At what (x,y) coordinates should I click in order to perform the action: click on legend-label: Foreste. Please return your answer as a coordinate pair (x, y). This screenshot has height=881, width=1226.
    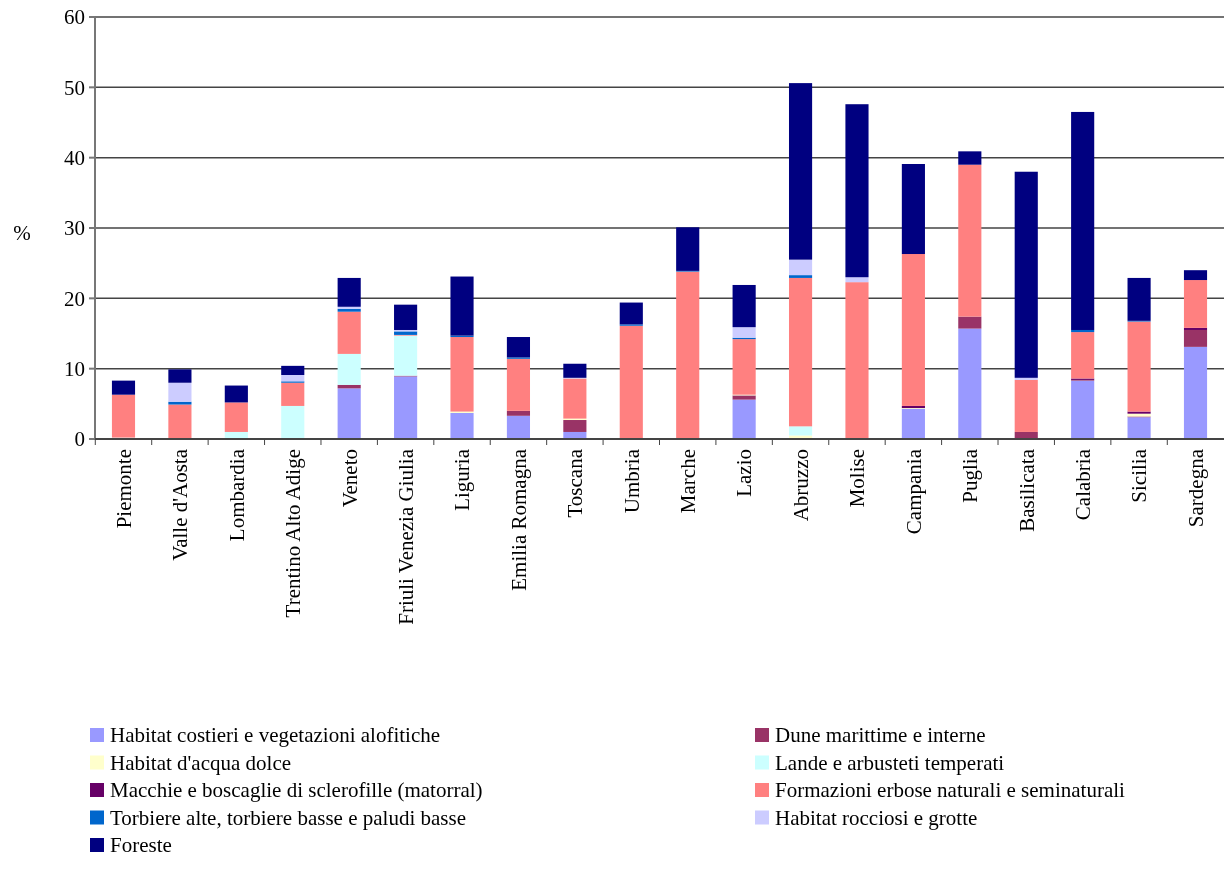
    Looking at the image, I should click on (141, 845).